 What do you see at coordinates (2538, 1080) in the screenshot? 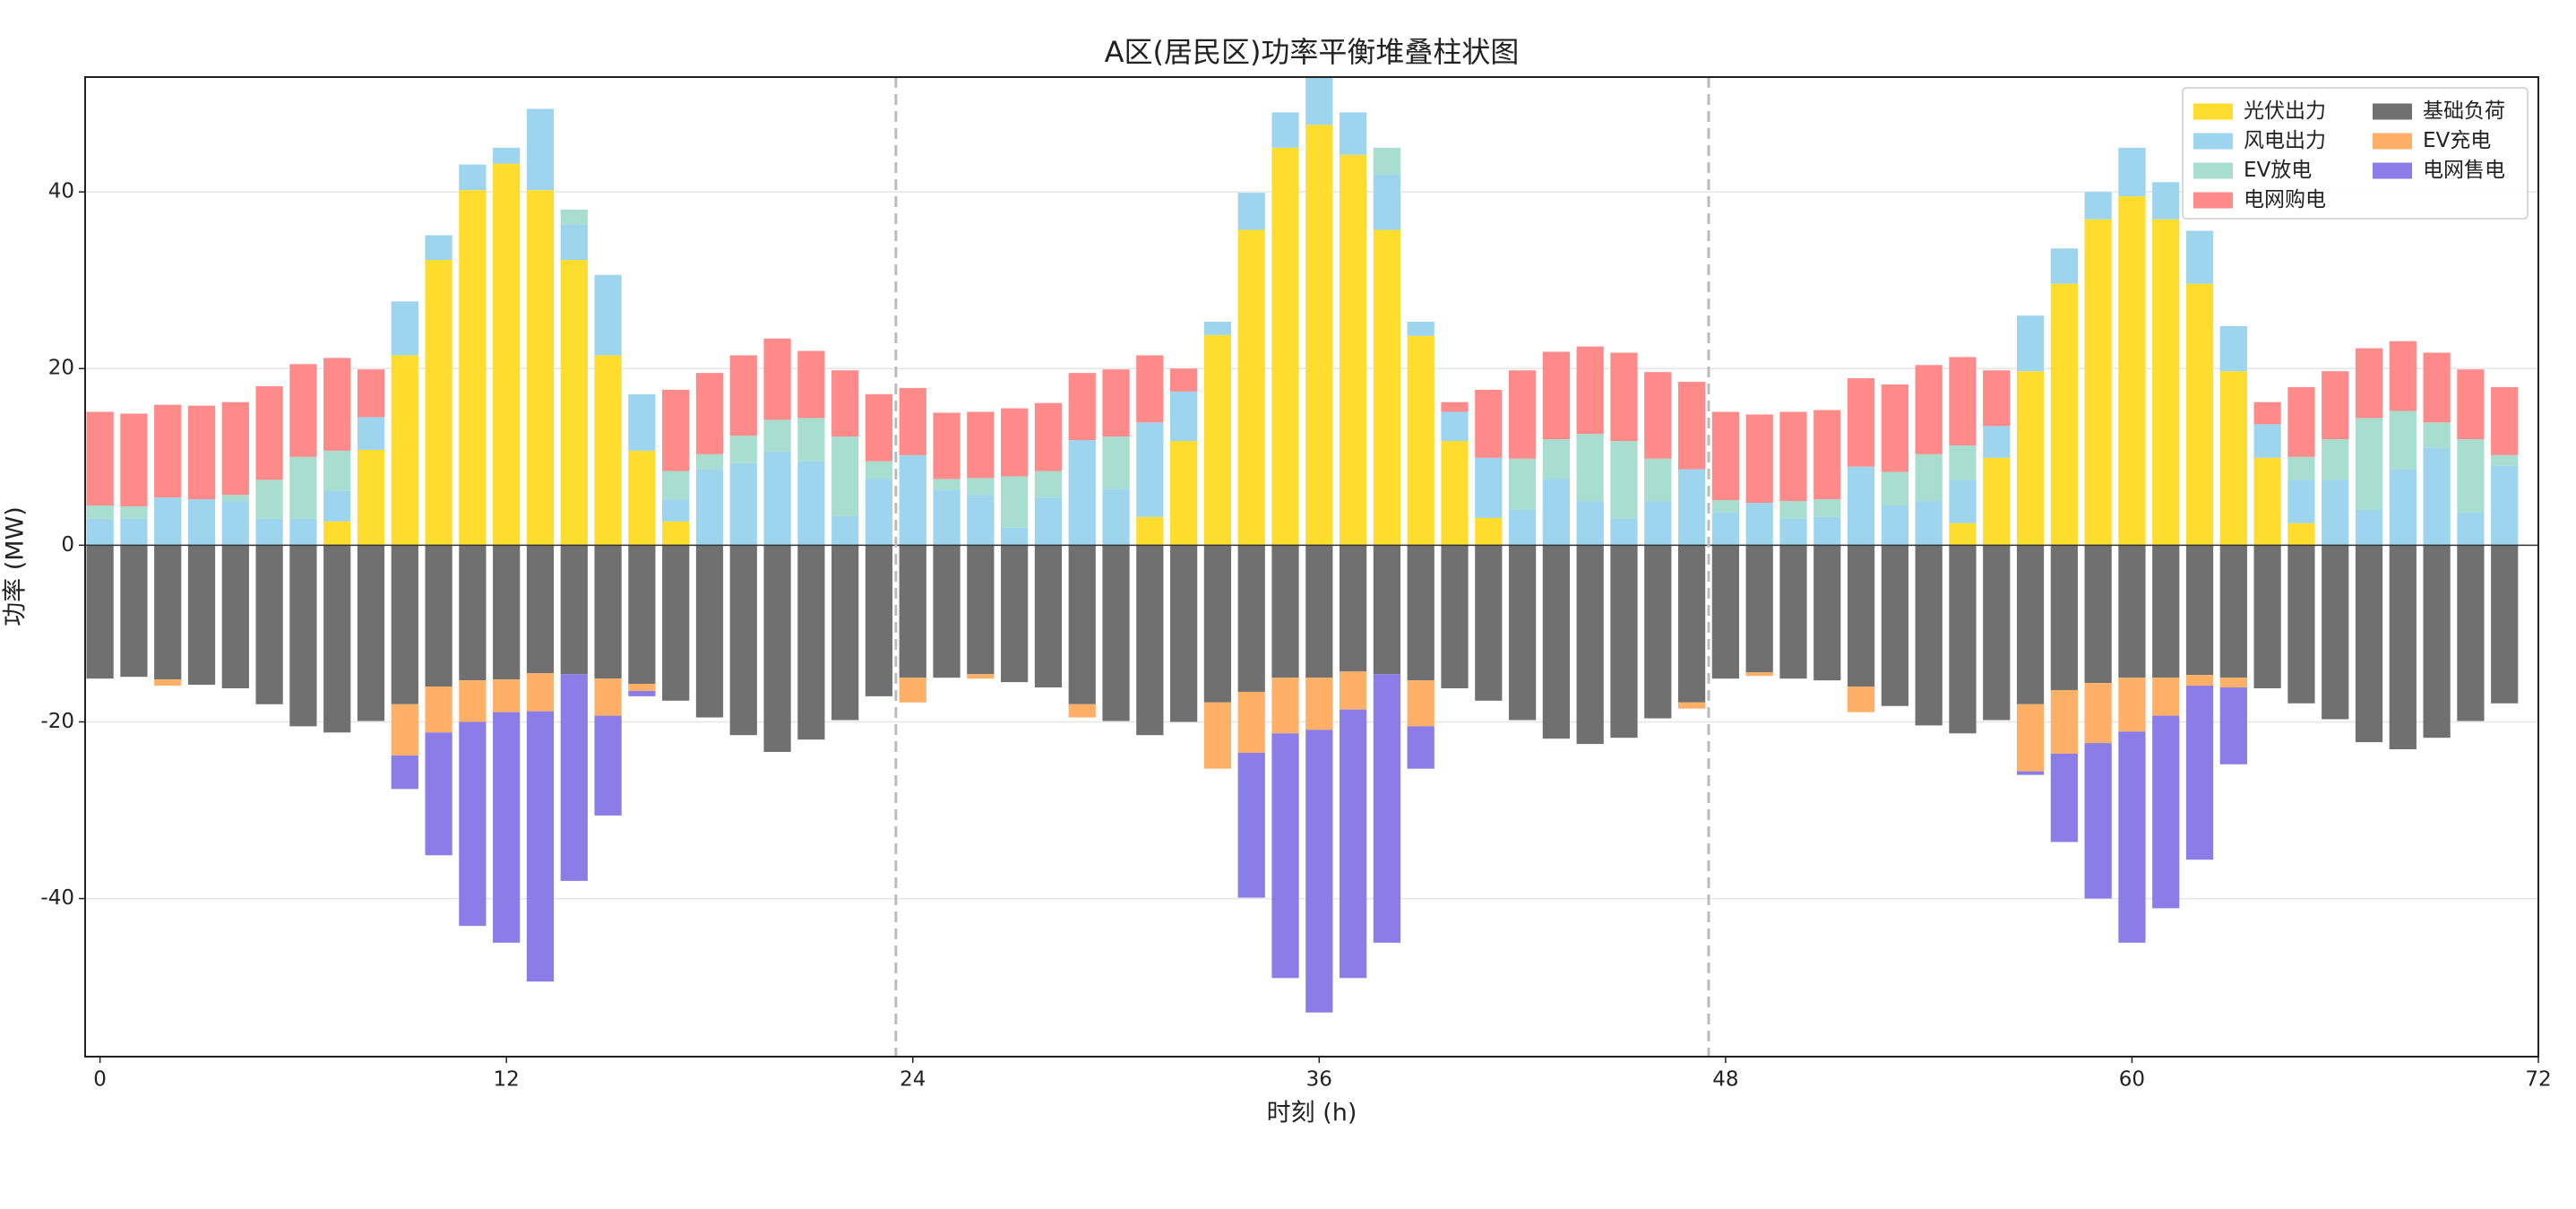
I see `x-tick-label: 72` at bounding box center [2538, 1080].